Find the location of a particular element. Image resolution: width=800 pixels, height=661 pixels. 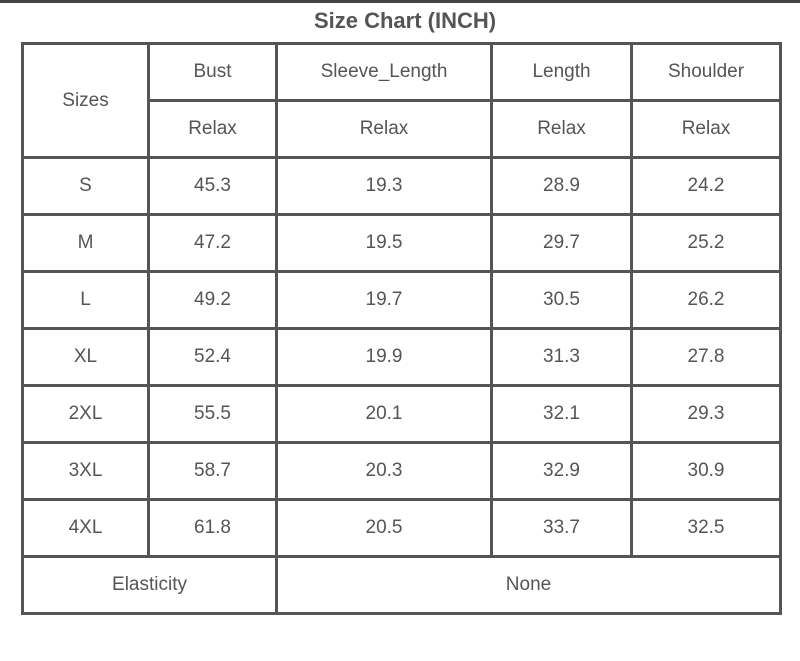

table-row: 2XL 55.5 20.1 32.1 29.3 is located at coordinates (401, 414).